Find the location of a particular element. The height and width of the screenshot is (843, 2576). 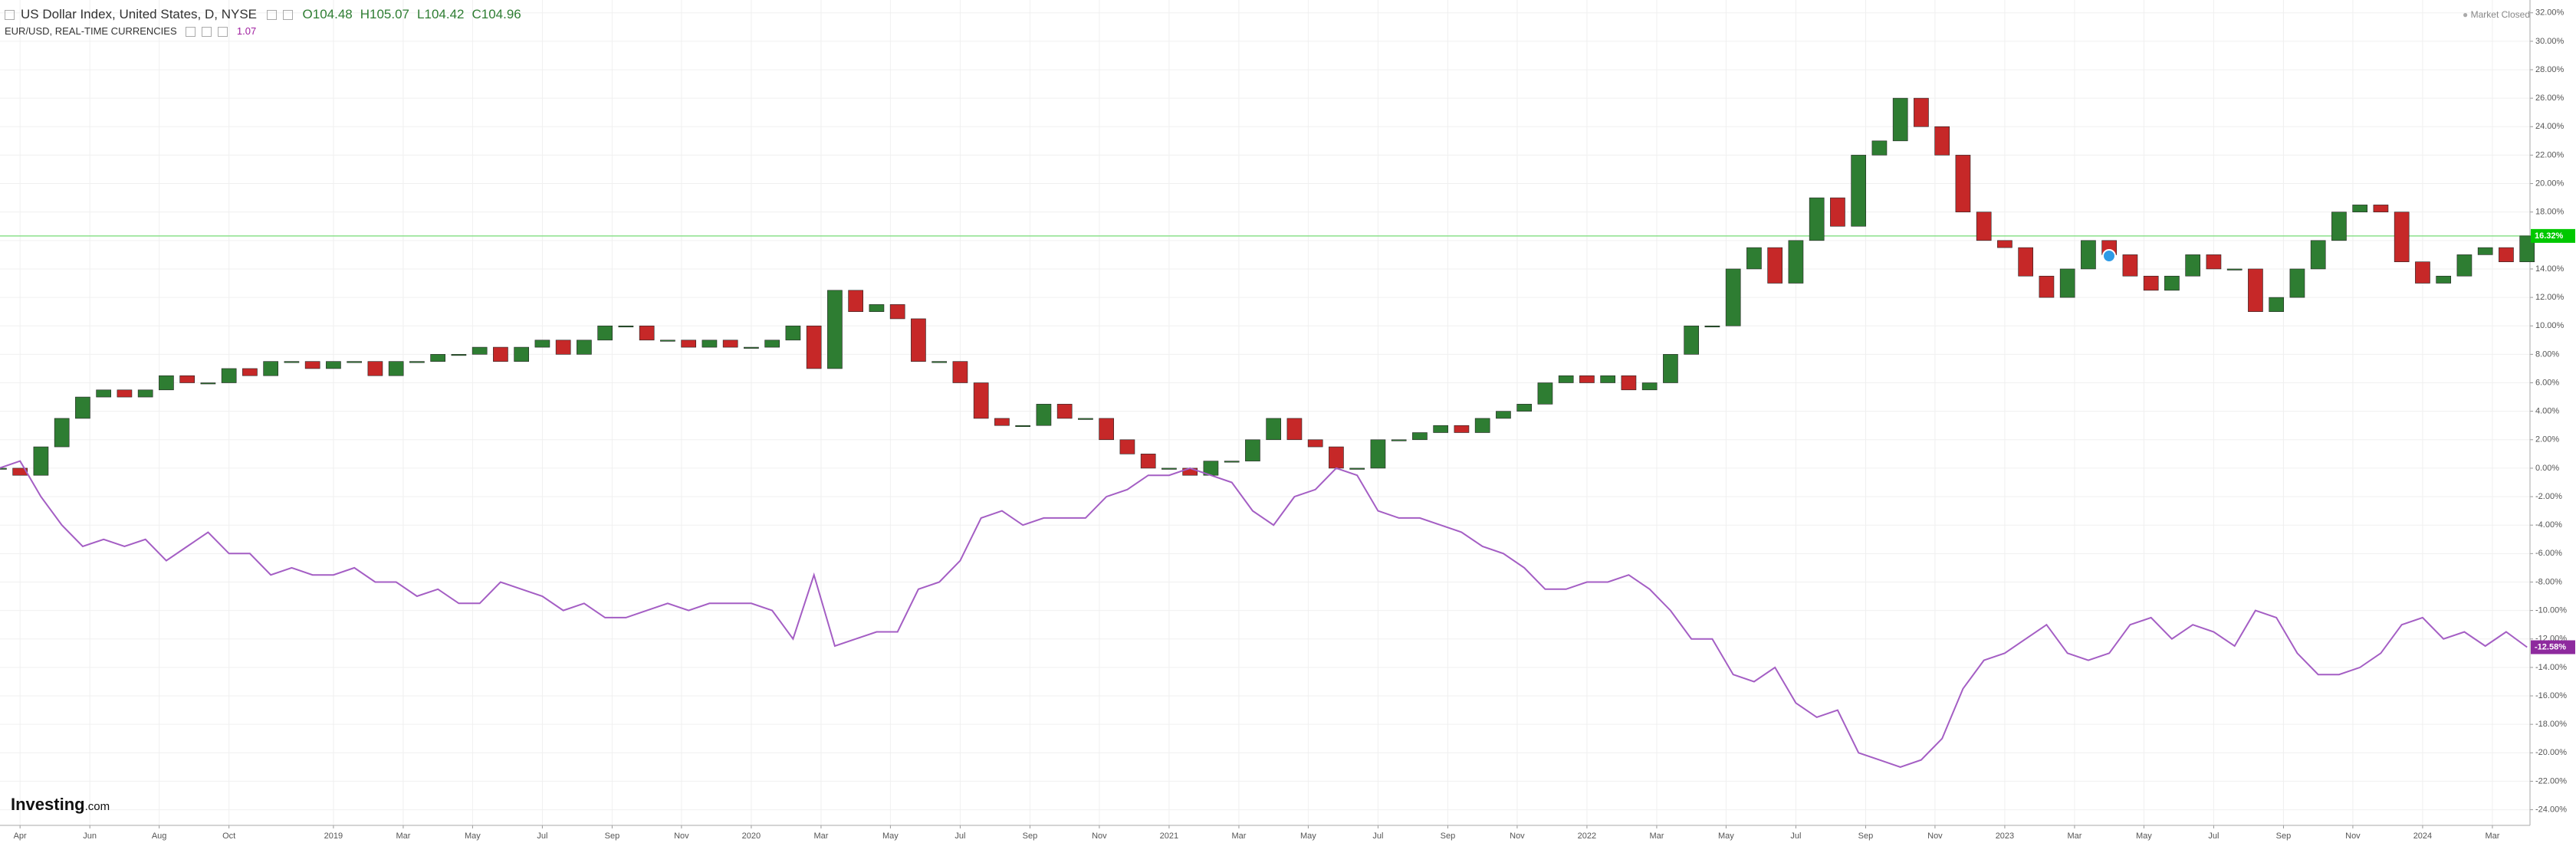

price-badge-label: 16.32% is located at coordinates (2549, 236).